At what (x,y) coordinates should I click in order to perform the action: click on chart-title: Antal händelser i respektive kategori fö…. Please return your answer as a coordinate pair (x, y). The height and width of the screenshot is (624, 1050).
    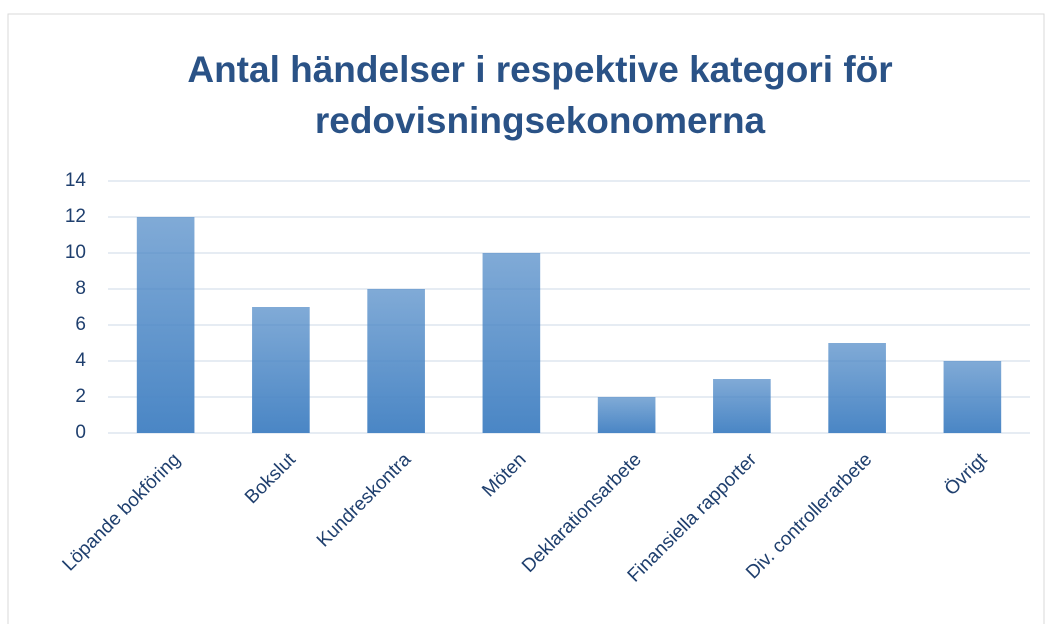
    Looking at the image, I should click on (539, 69).